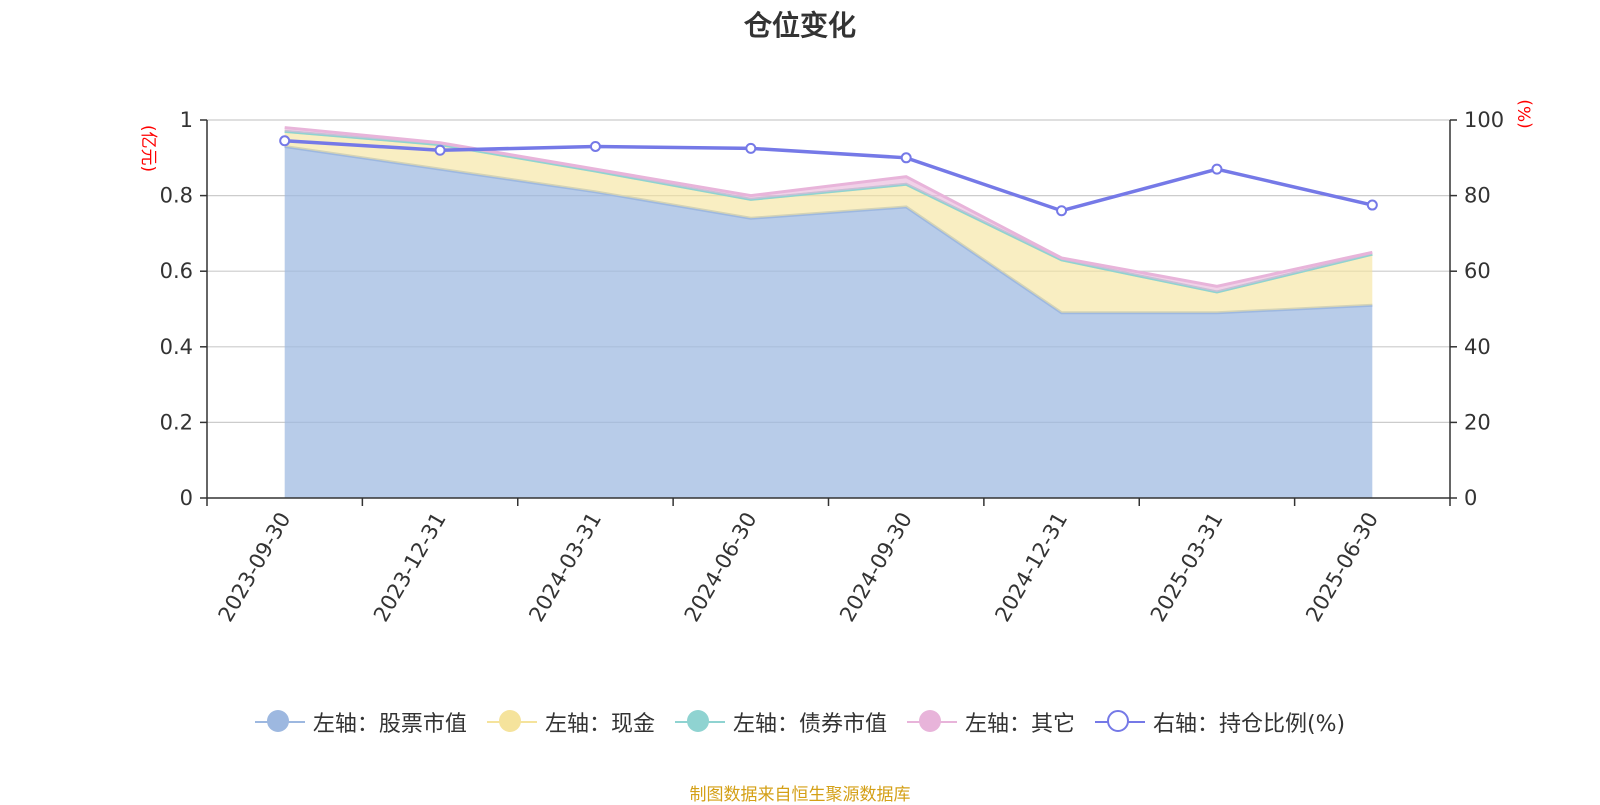 Image resolution: width=1600 pixels, height=805 pixels. I want to click on y-left-unit-label: (亿元), so click(148, 148).